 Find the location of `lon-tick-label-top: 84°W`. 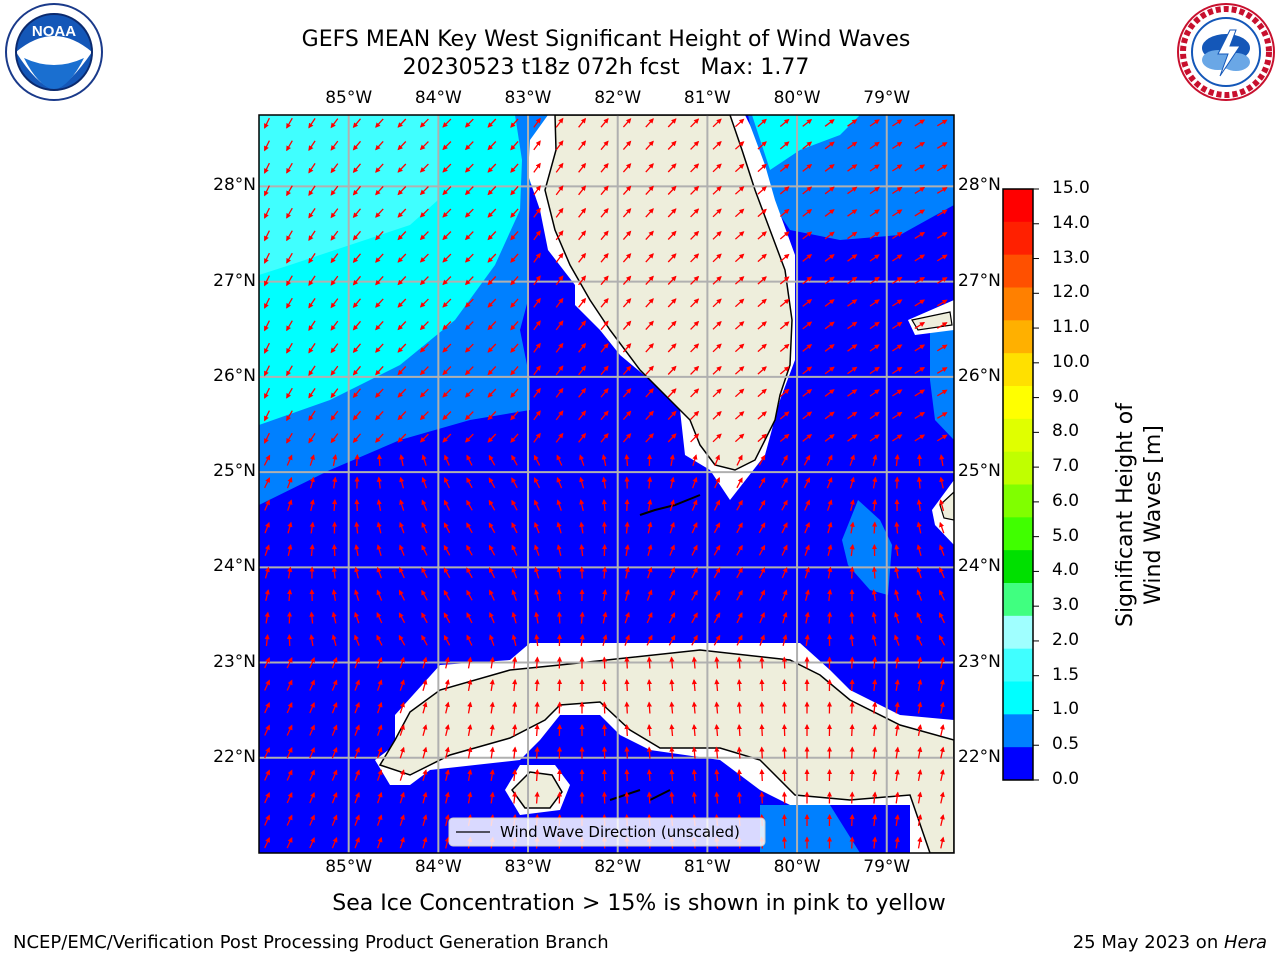

lon-tick-label-top: 84°W is located at coordinates (438, 98).